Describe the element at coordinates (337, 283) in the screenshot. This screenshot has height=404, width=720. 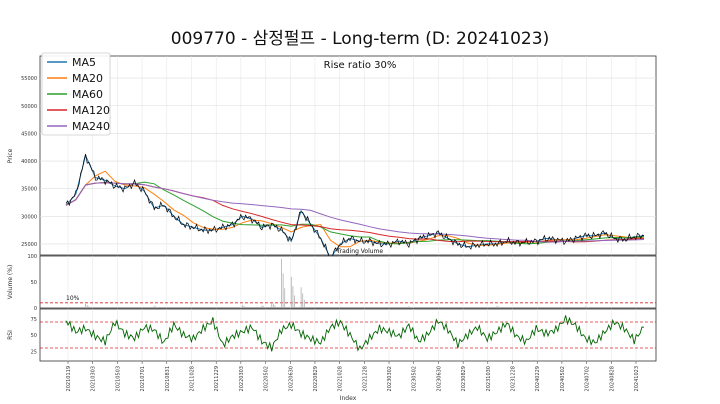
I see `volume-bars` at that location.